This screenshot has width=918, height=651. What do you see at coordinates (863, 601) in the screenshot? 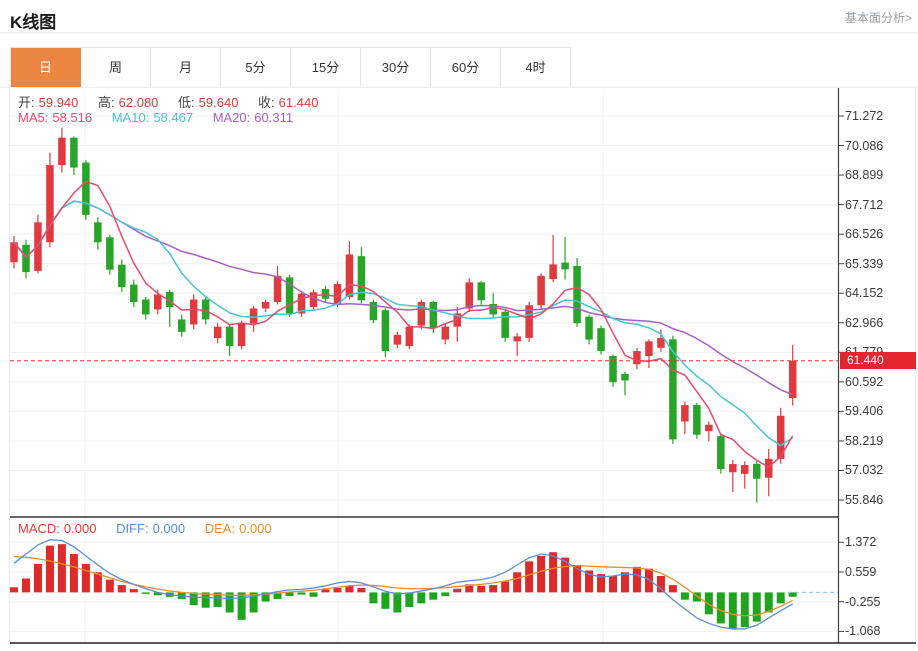
I see `macd-axis-label: -0.255` at bounding box center [863, 601].